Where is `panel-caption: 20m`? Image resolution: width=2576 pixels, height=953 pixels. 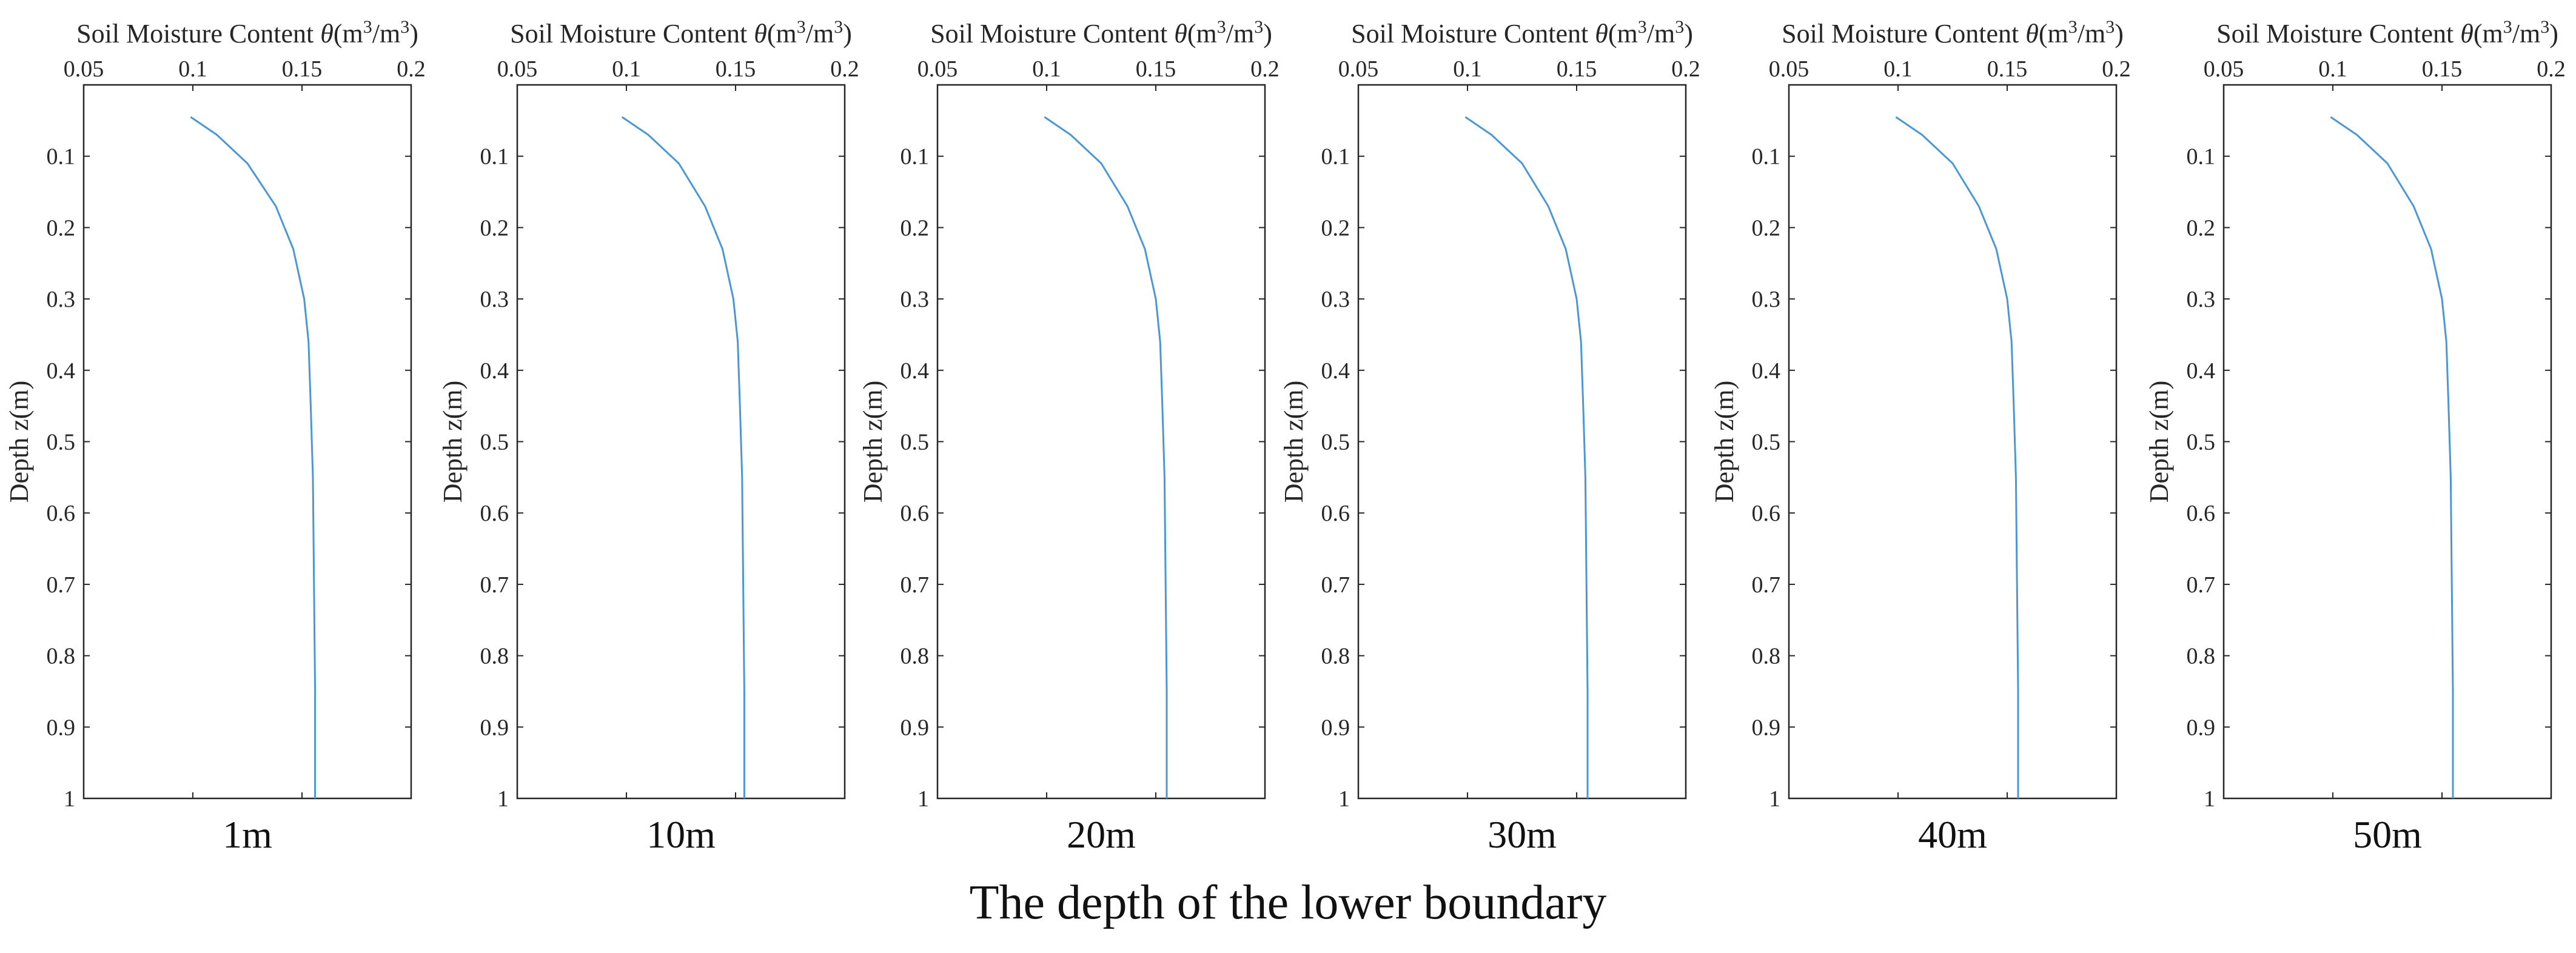 panel-caption: 20m is located at coordinates (1101, 834).